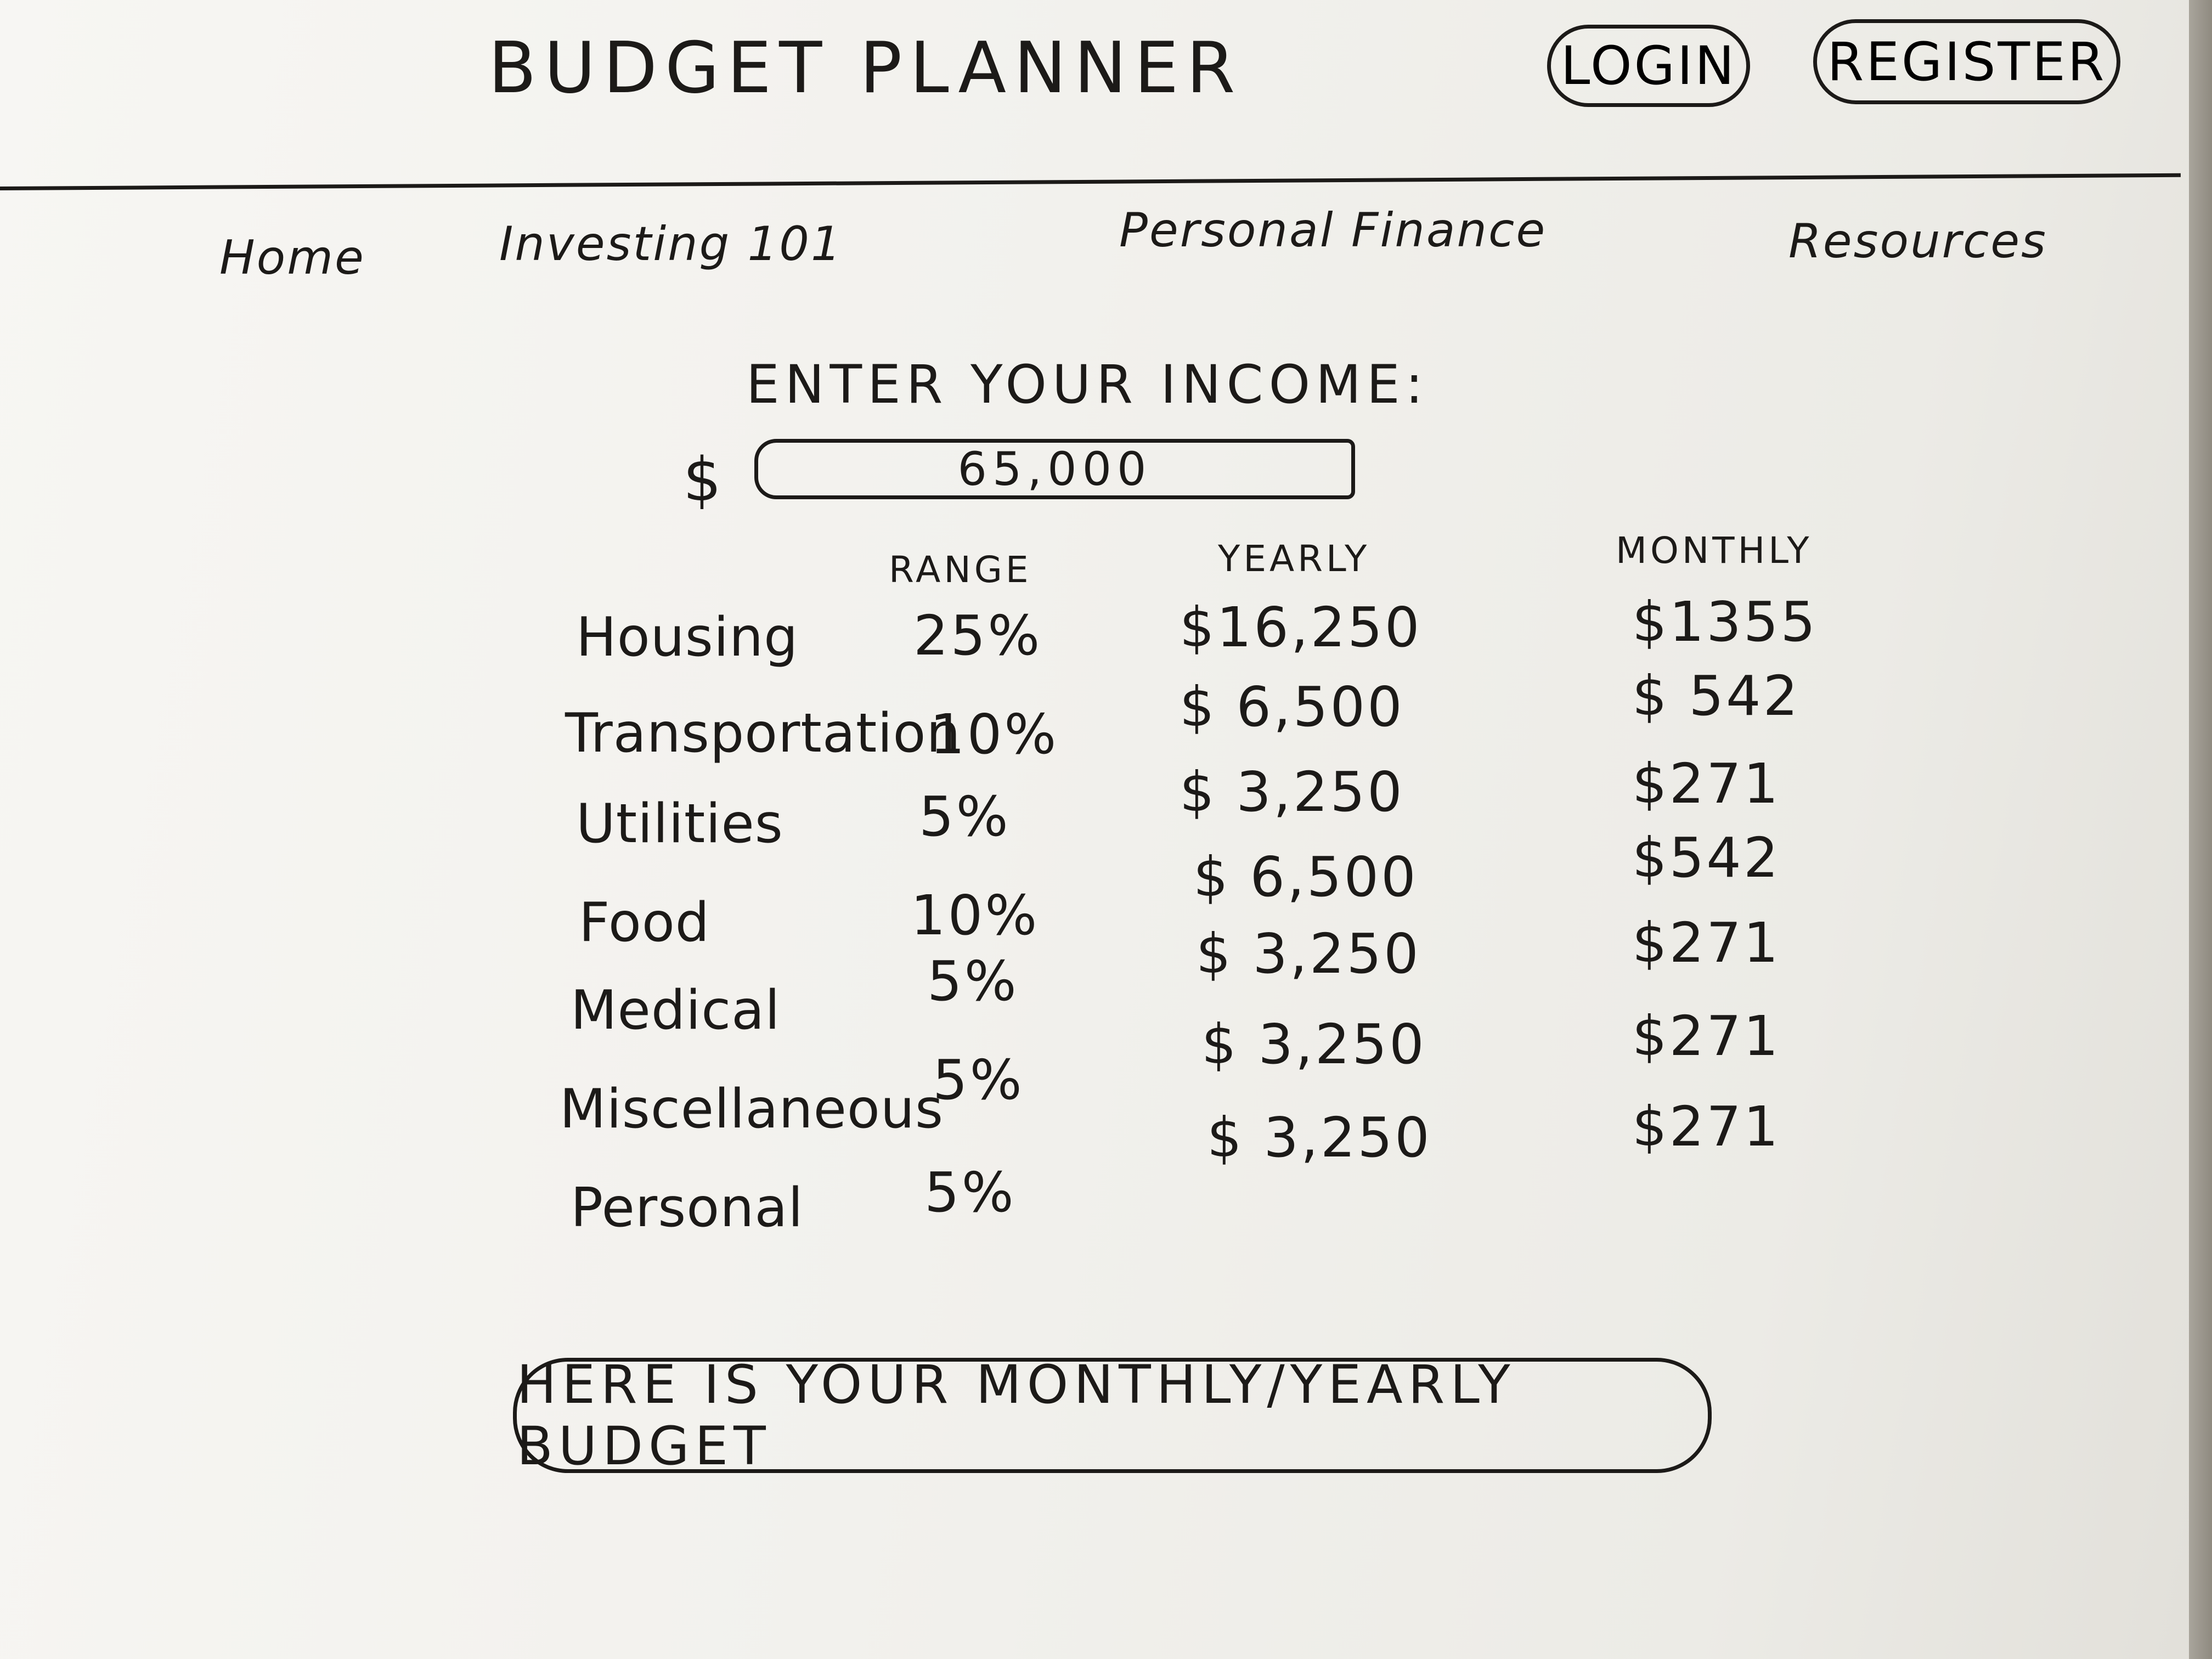 Image resolution: width=2212 pixels, height=1659 pixels. What do you see at coordinates (752, 1109) in the screenshot?
I see `row-category: Miscellaneous` at bounding box center [752, 1109].